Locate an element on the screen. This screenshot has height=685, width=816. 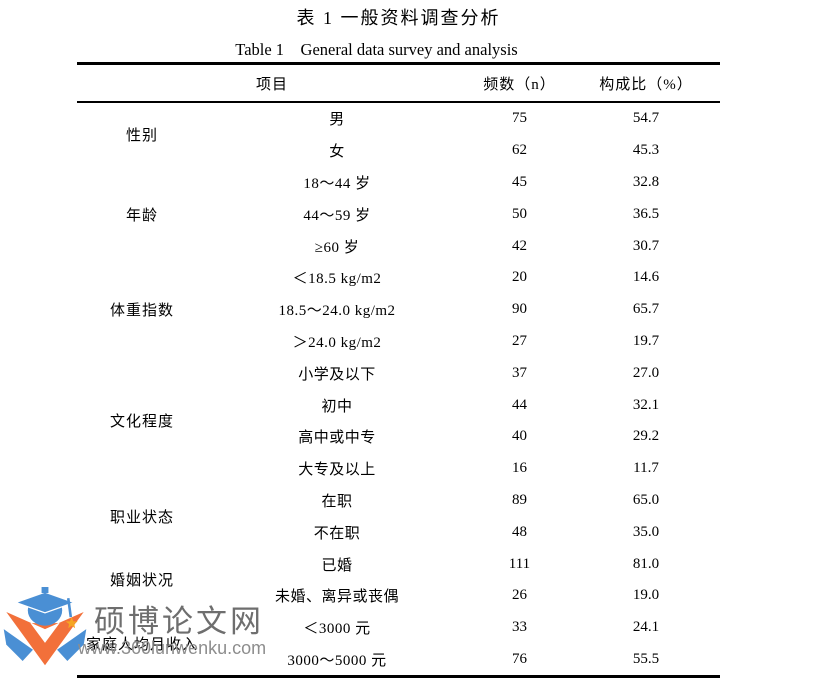
table-group: 职业状态 在职 89 65.0 不在职 48 35.0 is located at coordinates (398, 517).